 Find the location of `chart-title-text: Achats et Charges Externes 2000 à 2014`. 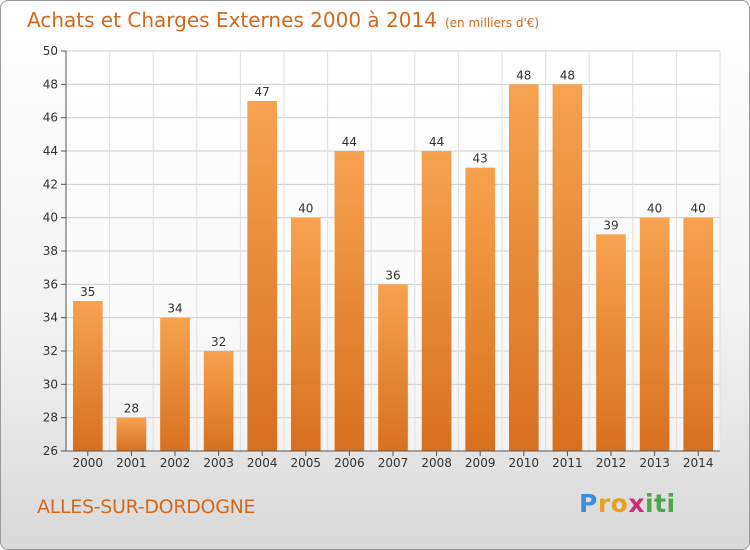

chart-title-text: Achats et Charges Externes 2000 à 2014 is located at coordinates (232, 20).